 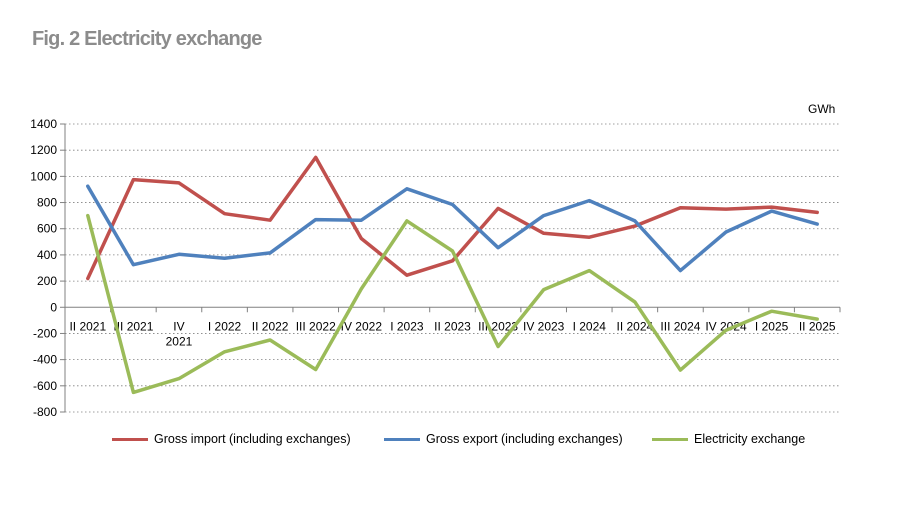 What do you see at coordinates (726, 326) in the screenshot?
I see `x-tick-label: IV 2024` at bounding box center [726, 326].